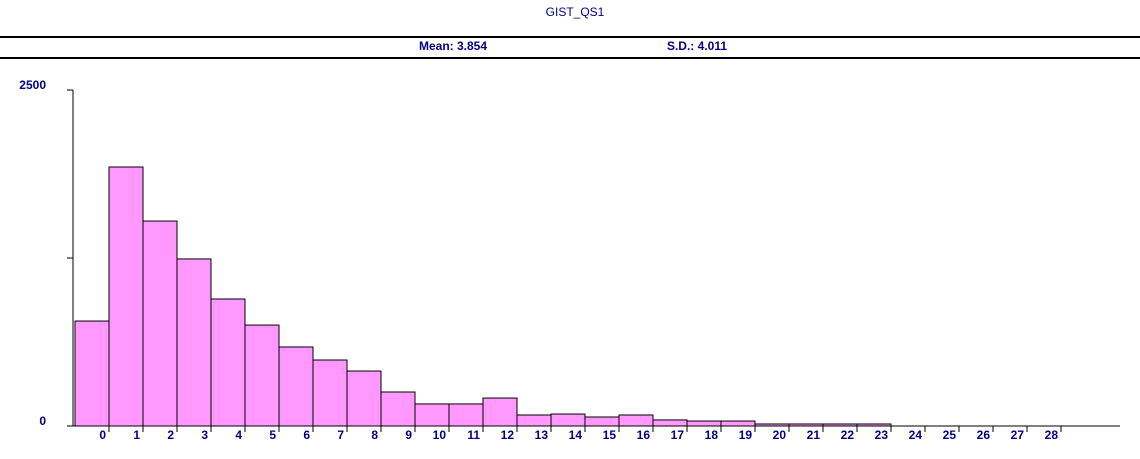 Image resolution: width=1140 pixels, height=459 pixels. I want to click on x-tick-label: 2, so click(170, 435).